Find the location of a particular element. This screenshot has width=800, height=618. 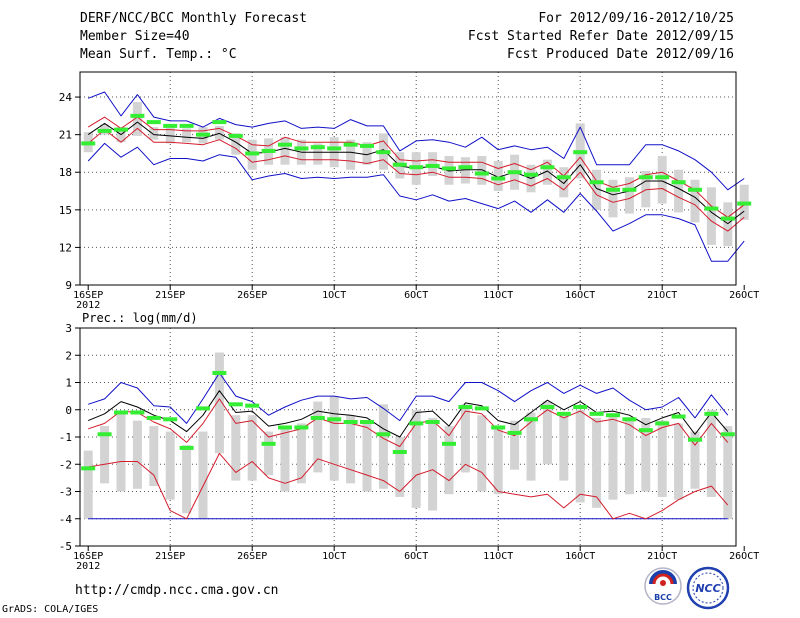

panel2-xtick-label: 26OCT is located at coordinates (744, 556).